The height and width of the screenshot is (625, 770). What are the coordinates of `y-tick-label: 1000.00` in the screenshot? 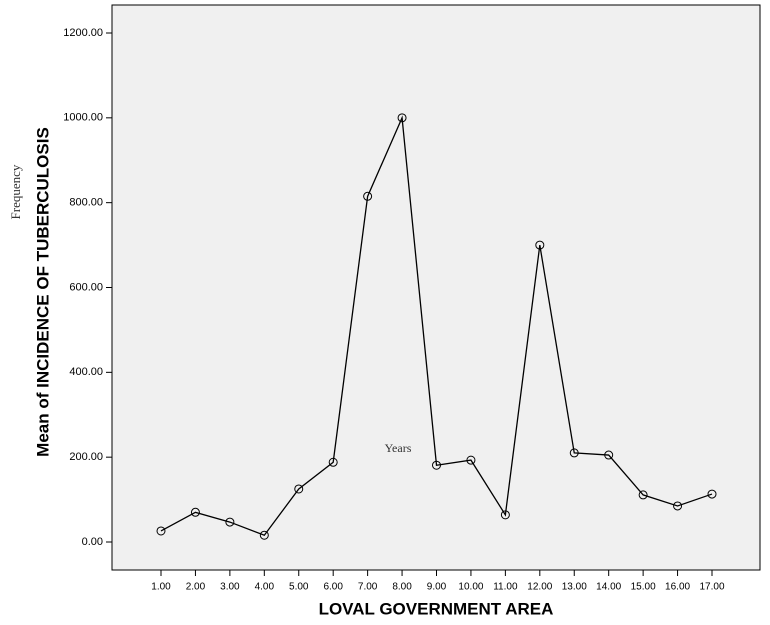 It's located at (83, 118).